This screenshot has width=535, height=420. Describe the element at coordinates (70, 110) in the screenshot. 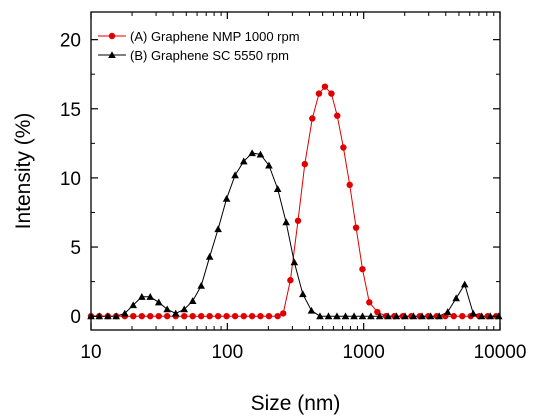

I see `y-tick-label: 15` at that location.